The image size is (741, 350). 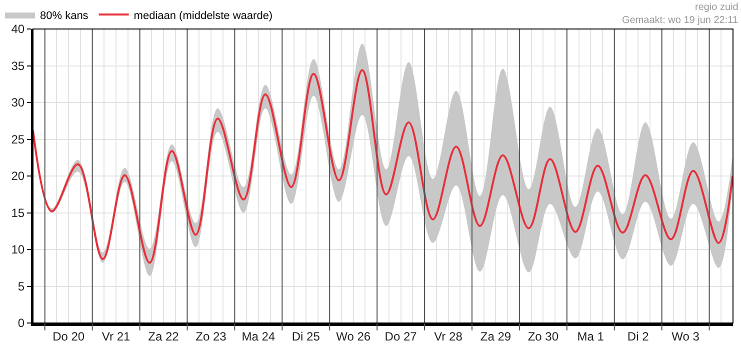 What do you see at coordinates (21, 323) in the screenshot?
I see `y-tick-label: 0` at bounding box center [21, 323].